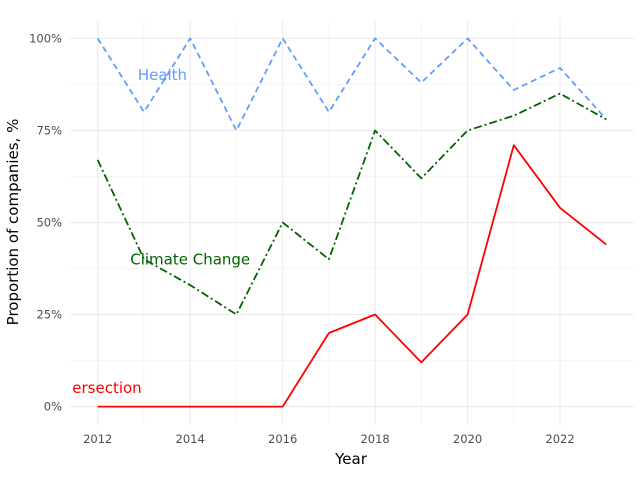  I want to click on x-tick-label: 2020, so click(467, 439).